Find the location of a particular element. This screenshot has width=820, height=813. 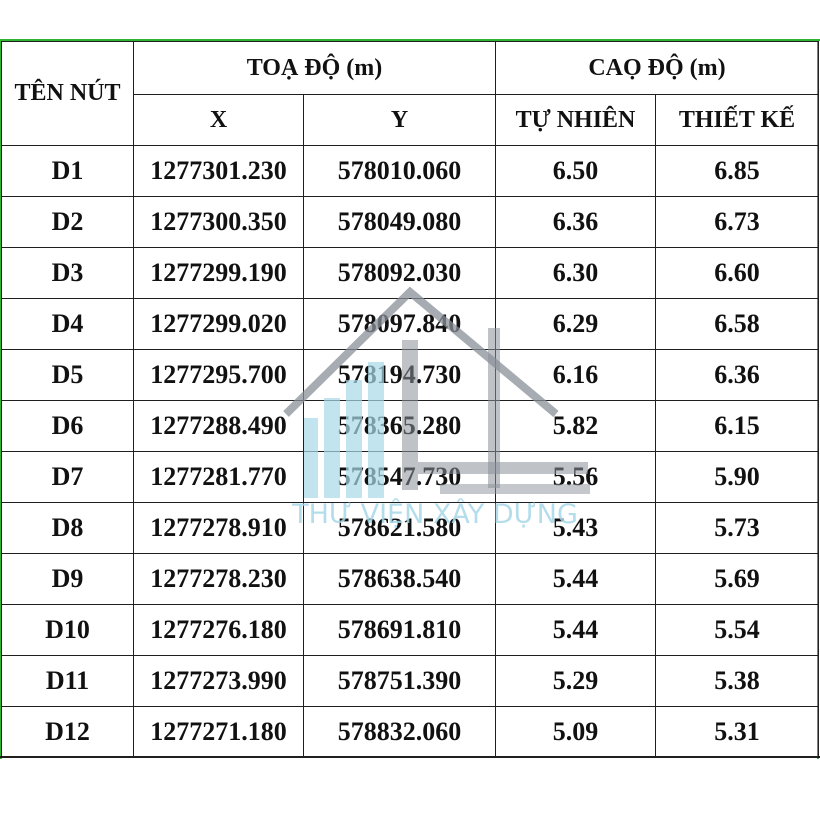

cell-natural: 5.29 is located at coordinates (575, 681).